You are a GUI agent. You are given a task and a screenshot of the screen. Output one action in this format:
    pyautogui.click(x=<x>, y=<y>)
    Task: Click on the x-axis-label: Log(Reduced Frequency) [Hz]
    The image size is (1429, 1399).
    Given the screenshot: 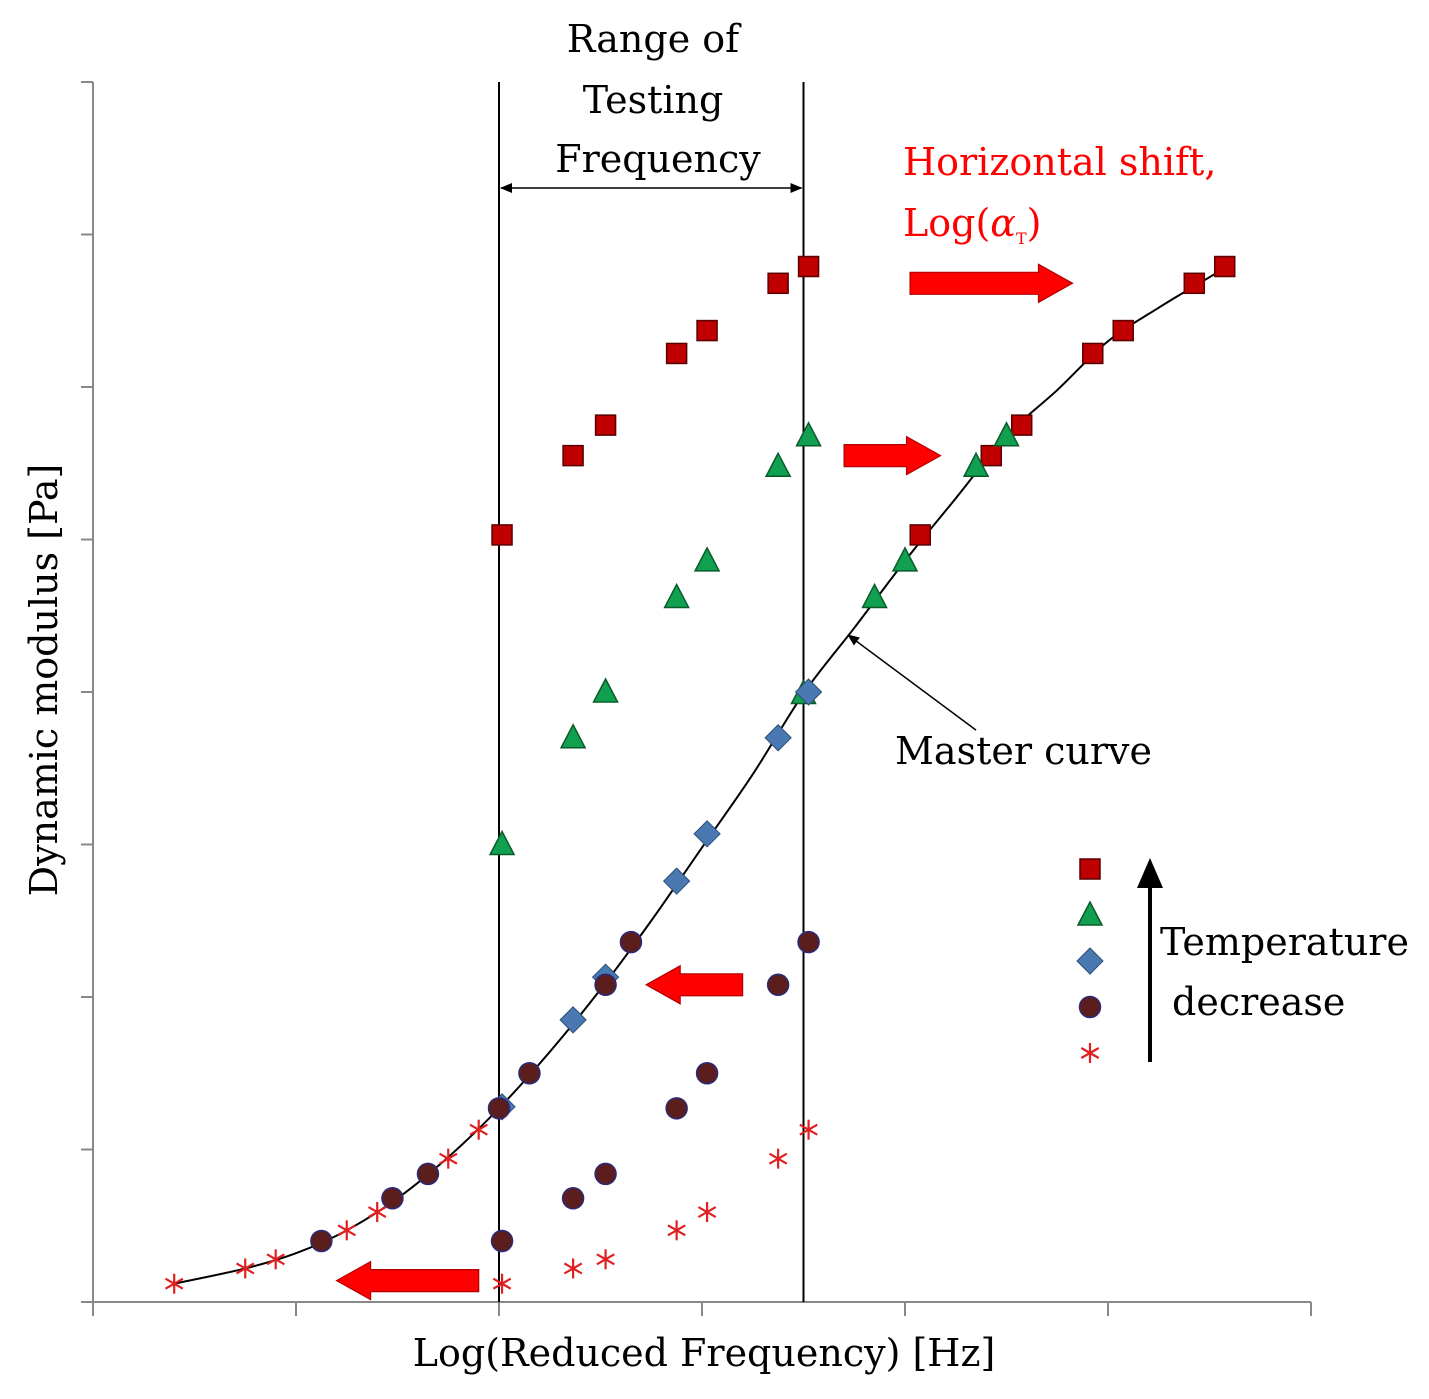 What is the action you would take?
    pyautogui.click(x=704, y=1353)
    